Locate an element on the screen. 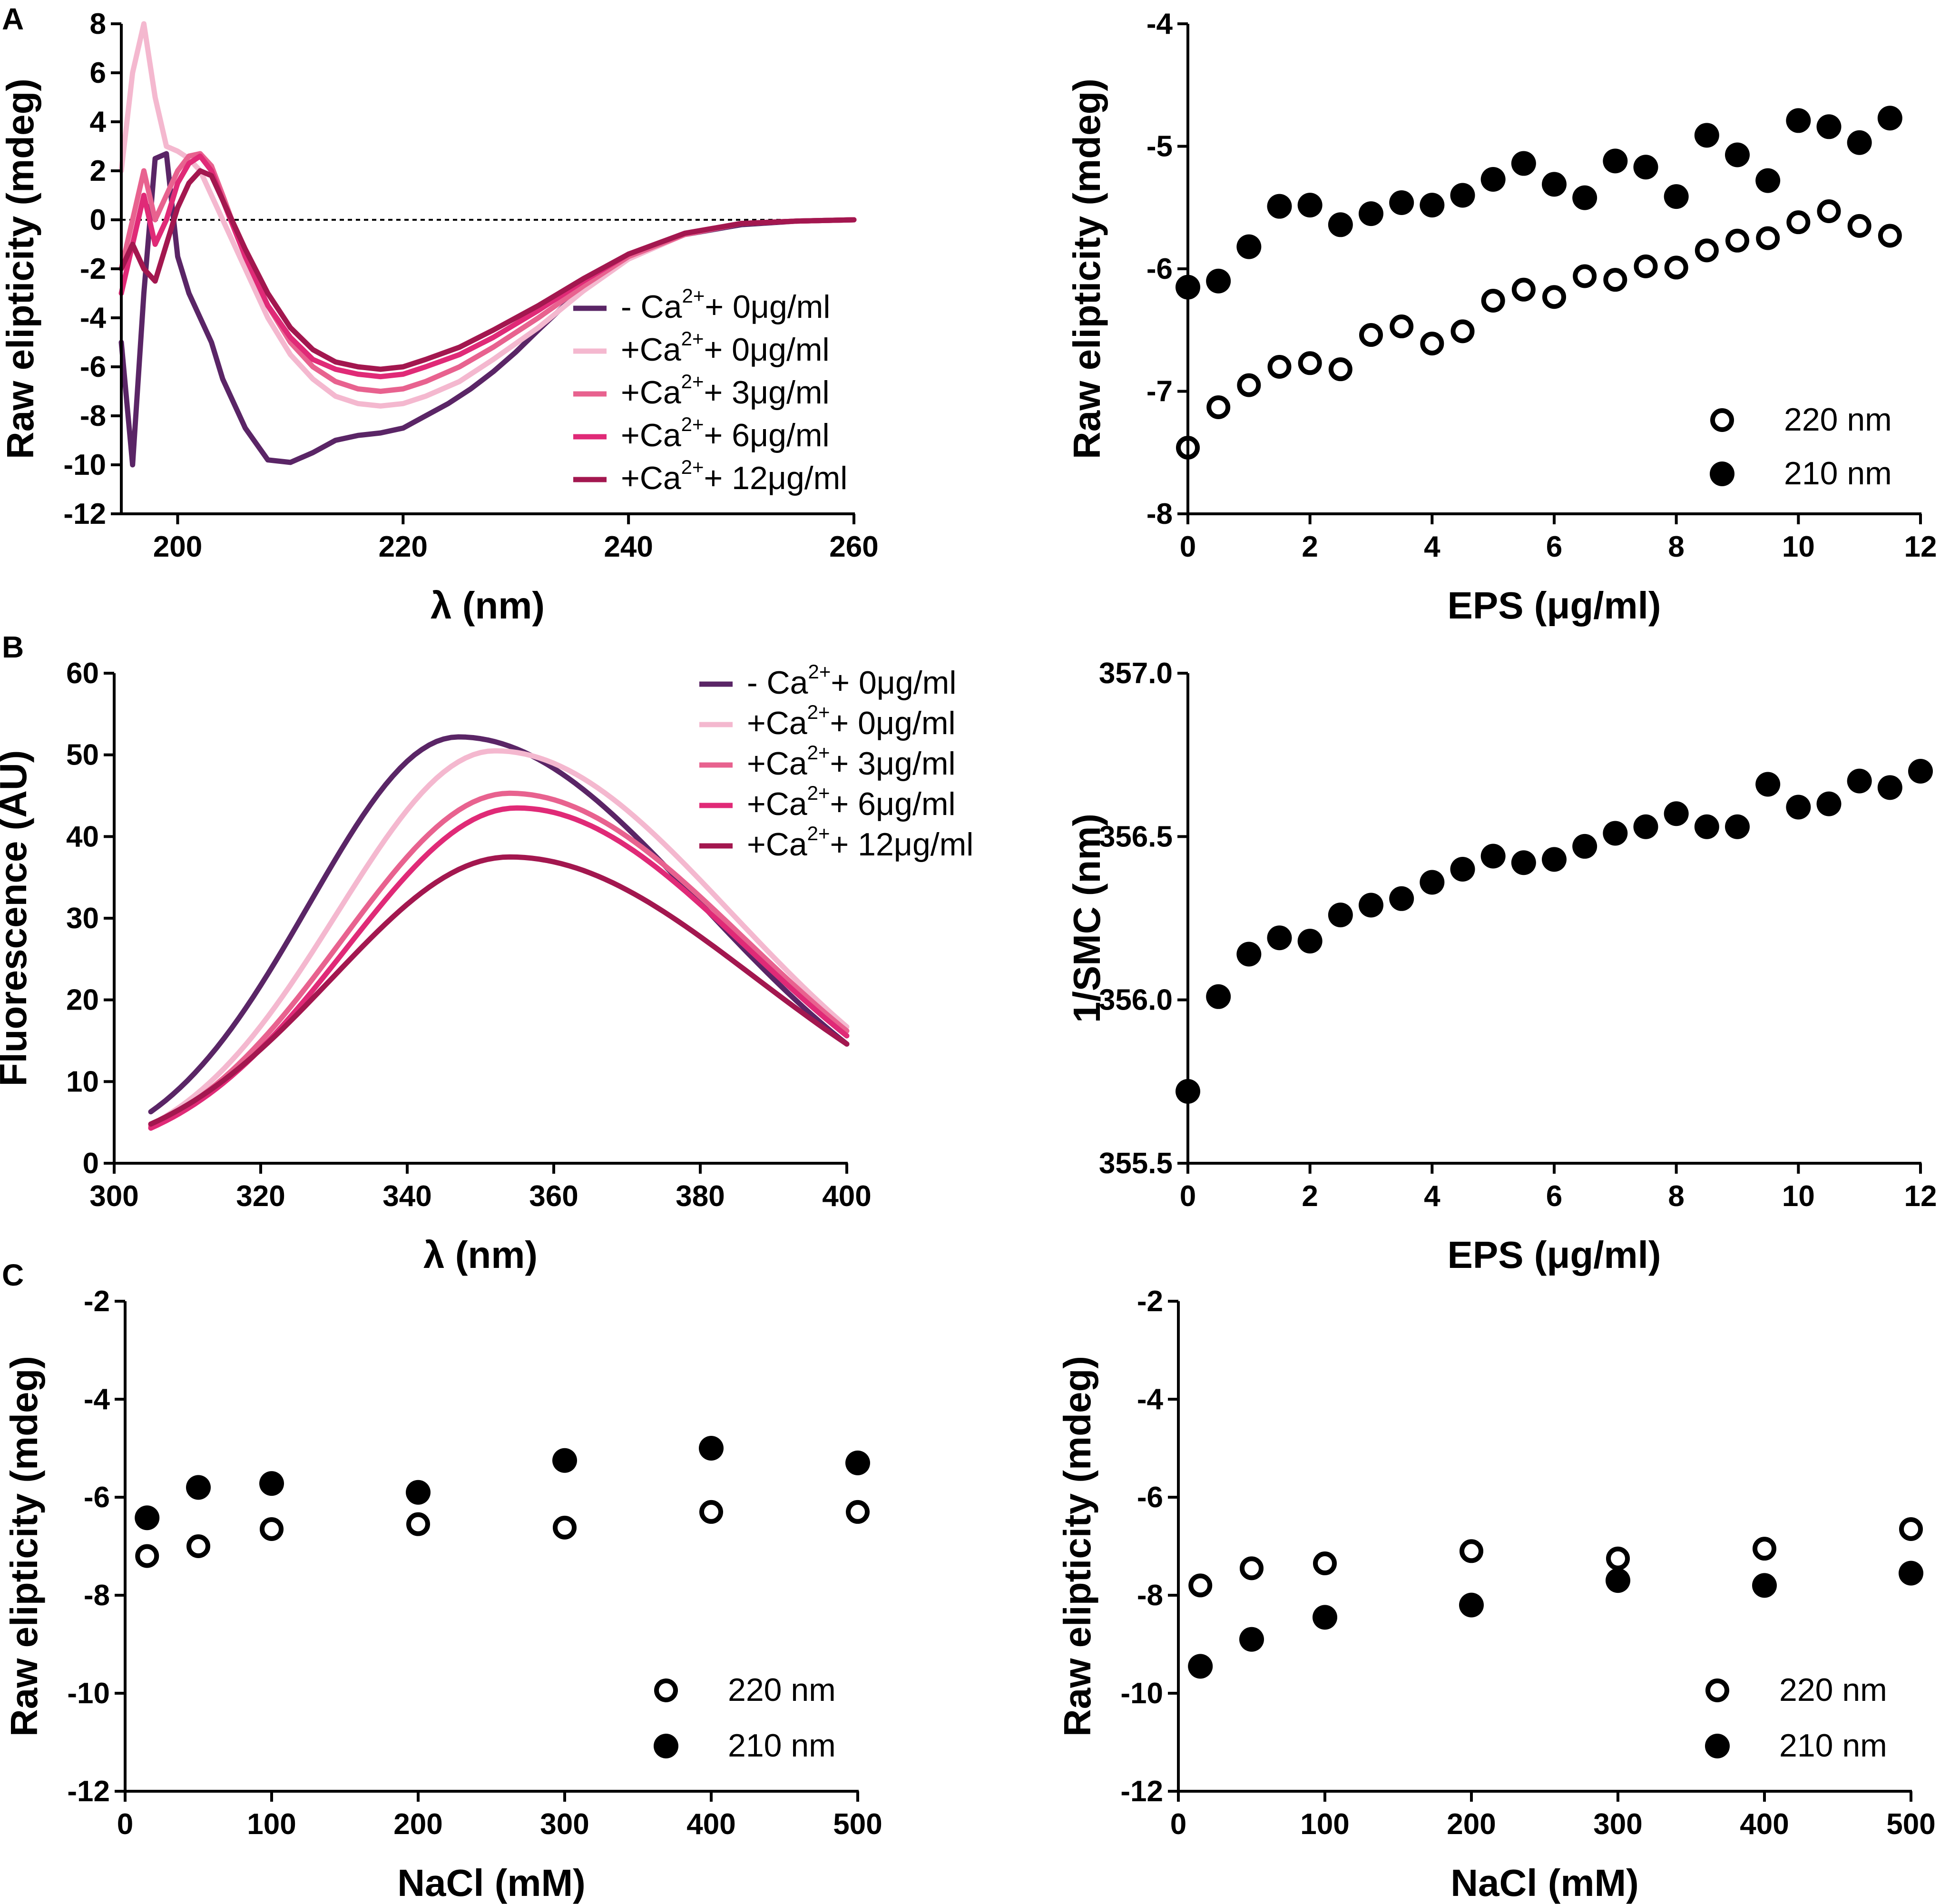  a-left-ytick-label: -12 is located at coordinates (84, 514).